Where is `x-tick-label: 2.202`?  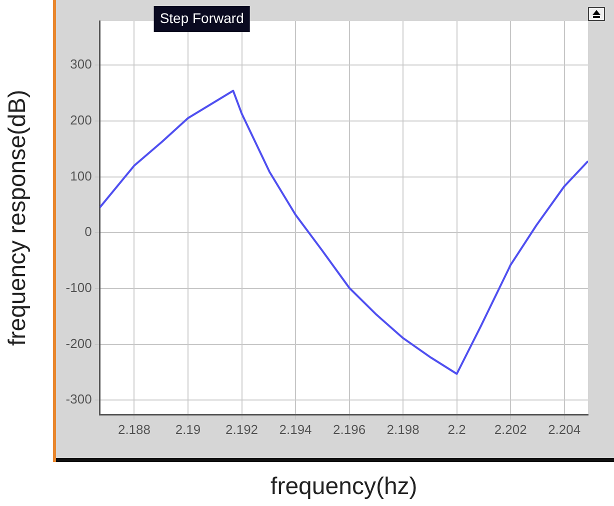 x-tick-label: 2.202 is located at coordinates (510, 429).